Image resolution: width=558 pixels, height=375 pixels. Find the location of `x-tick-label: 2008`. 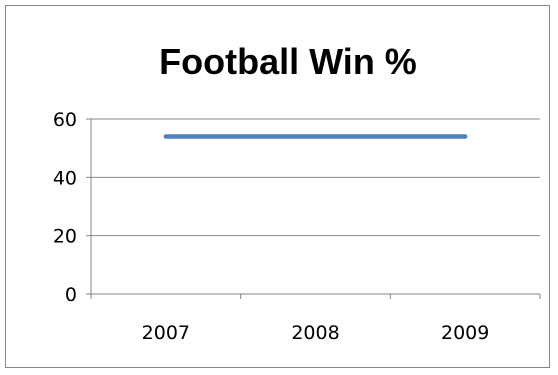

x-tick-label: 2008 is located at coordinates (315, 333).